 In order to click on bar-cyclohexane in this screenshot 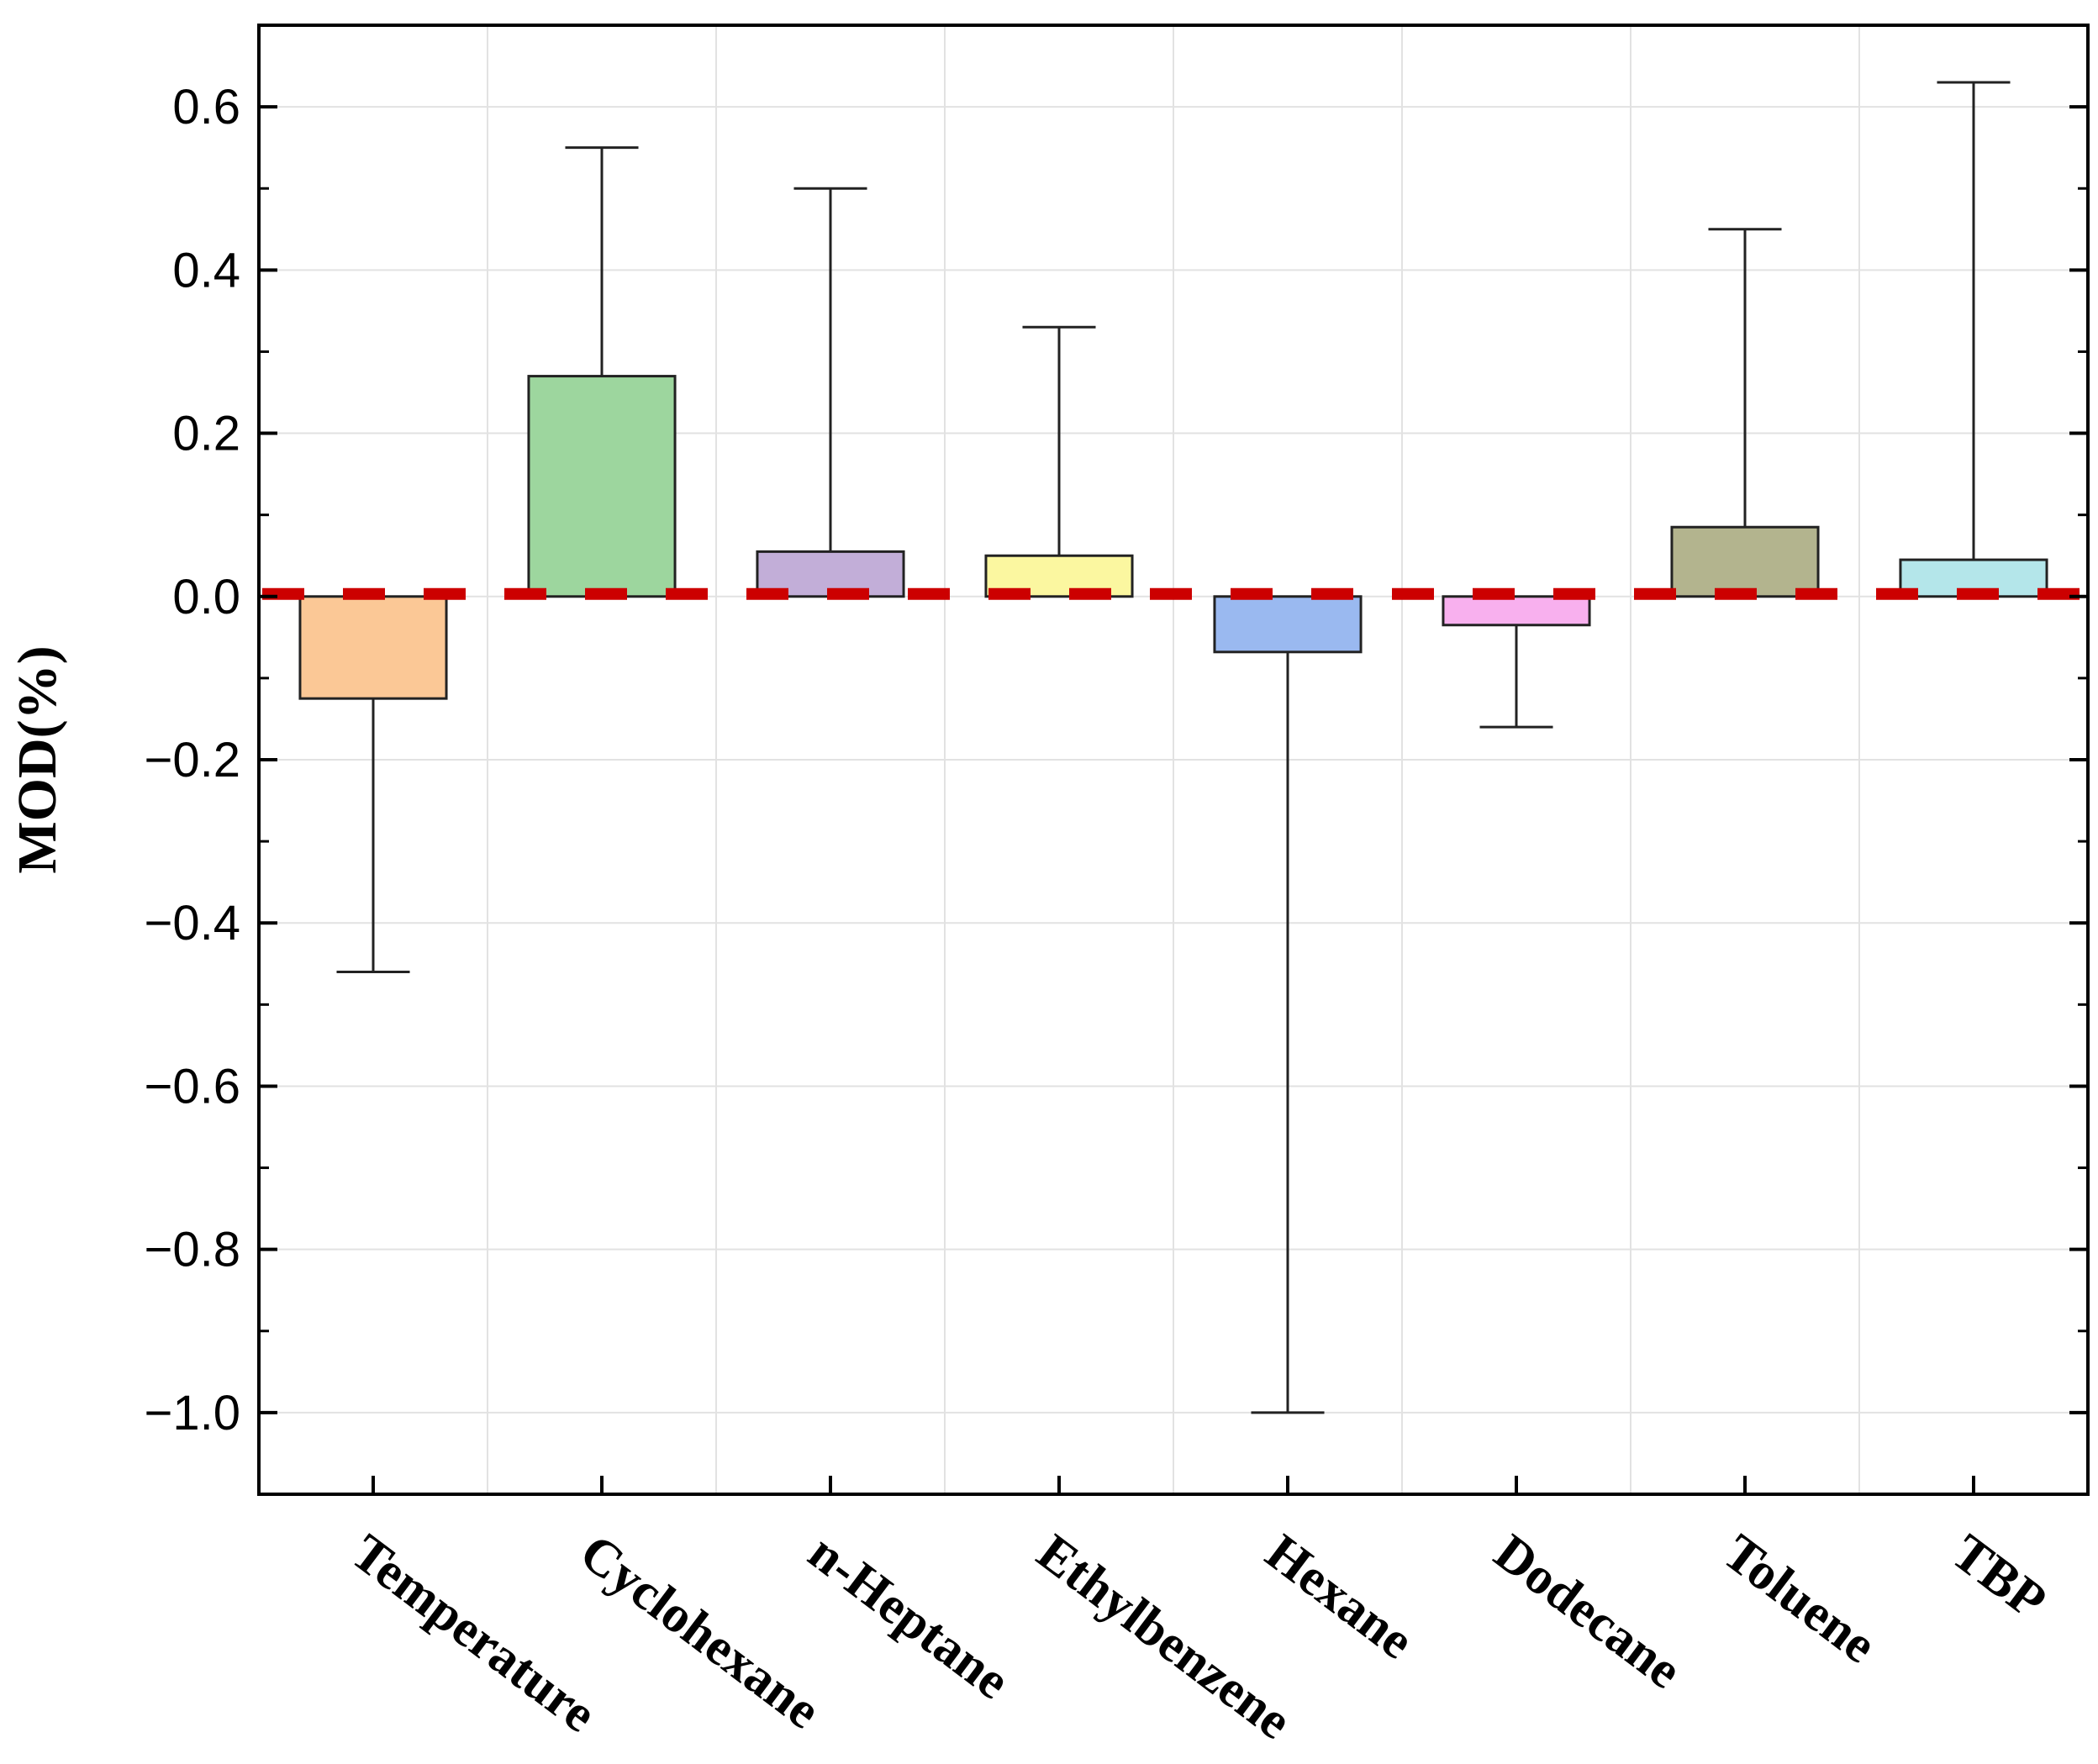, I will do `click(602, 486)`.